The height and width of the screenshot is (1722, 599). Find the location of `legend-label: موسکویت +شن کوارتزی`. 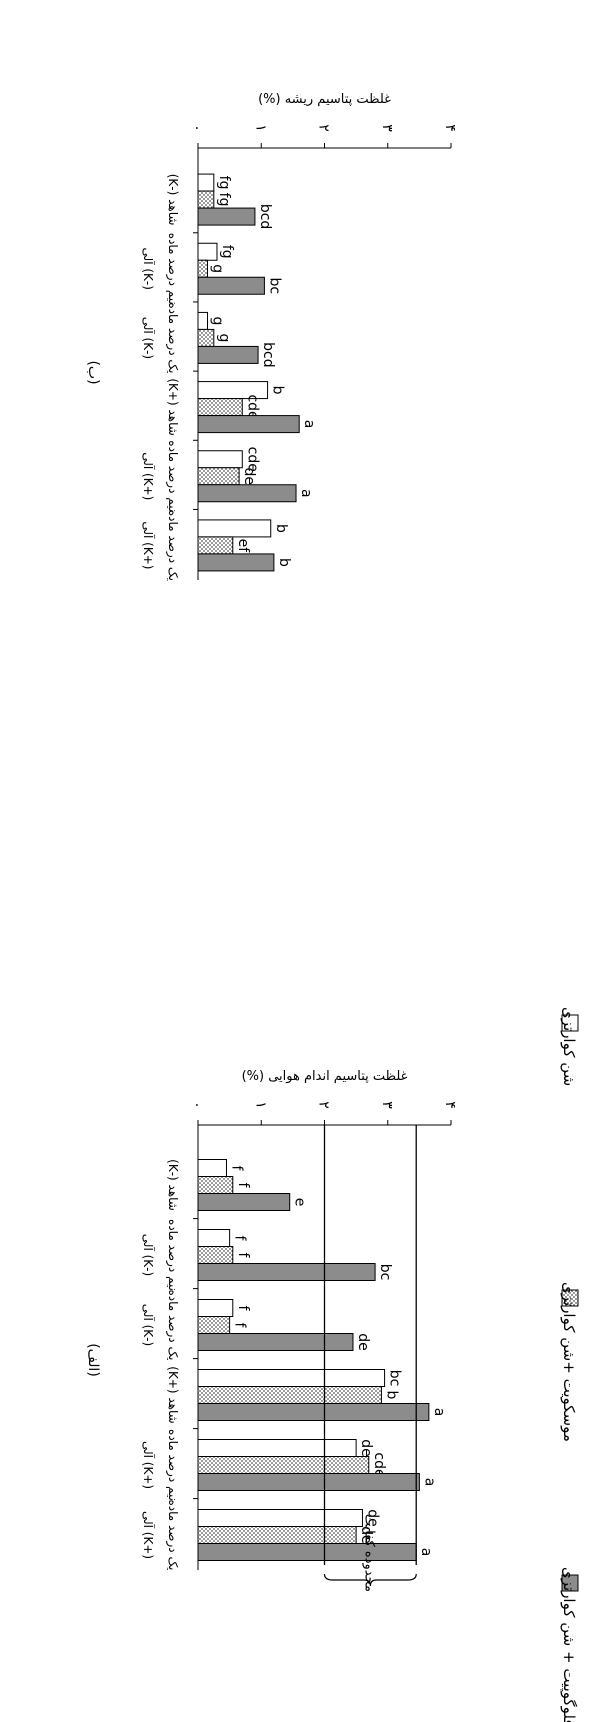

legend-label: موسکویت +شن کوارتزی is located at coordinates (569, 1362).